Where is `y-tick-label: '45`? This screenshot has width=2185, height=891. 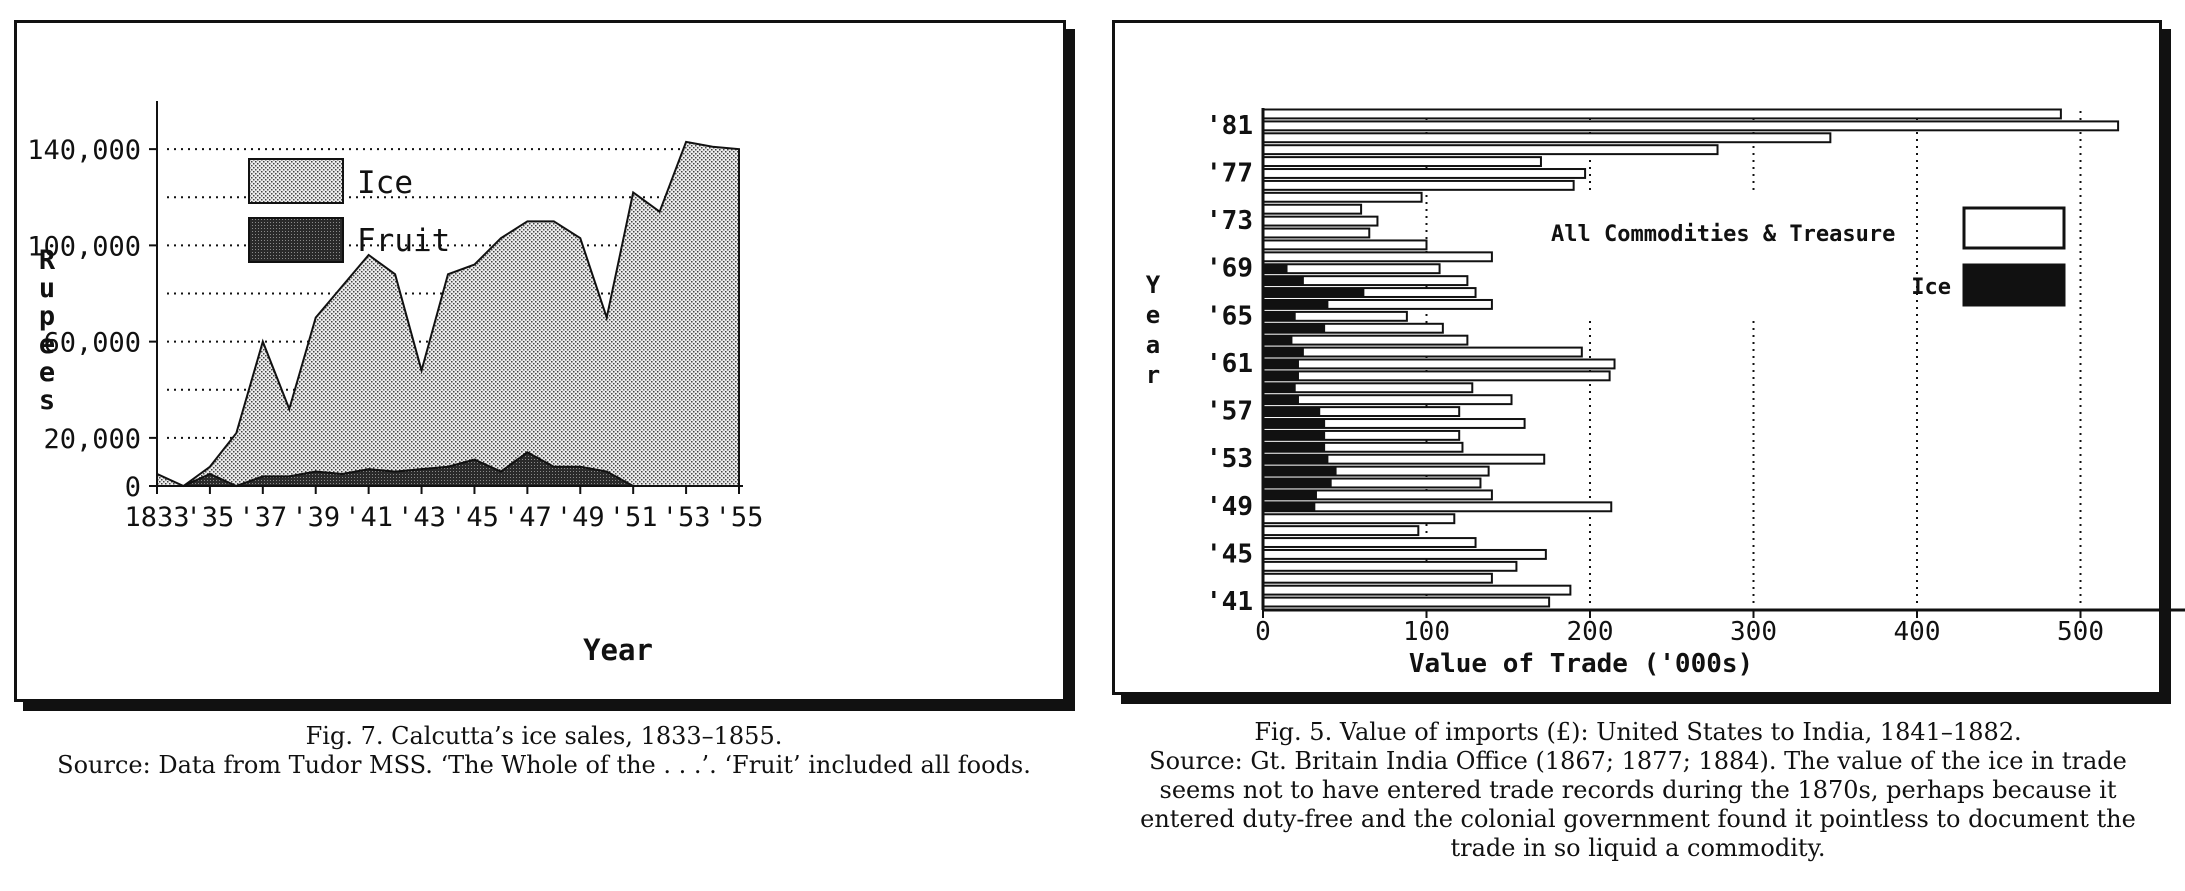
y-tick-label: '45 is located at coordinates (1229, 554).